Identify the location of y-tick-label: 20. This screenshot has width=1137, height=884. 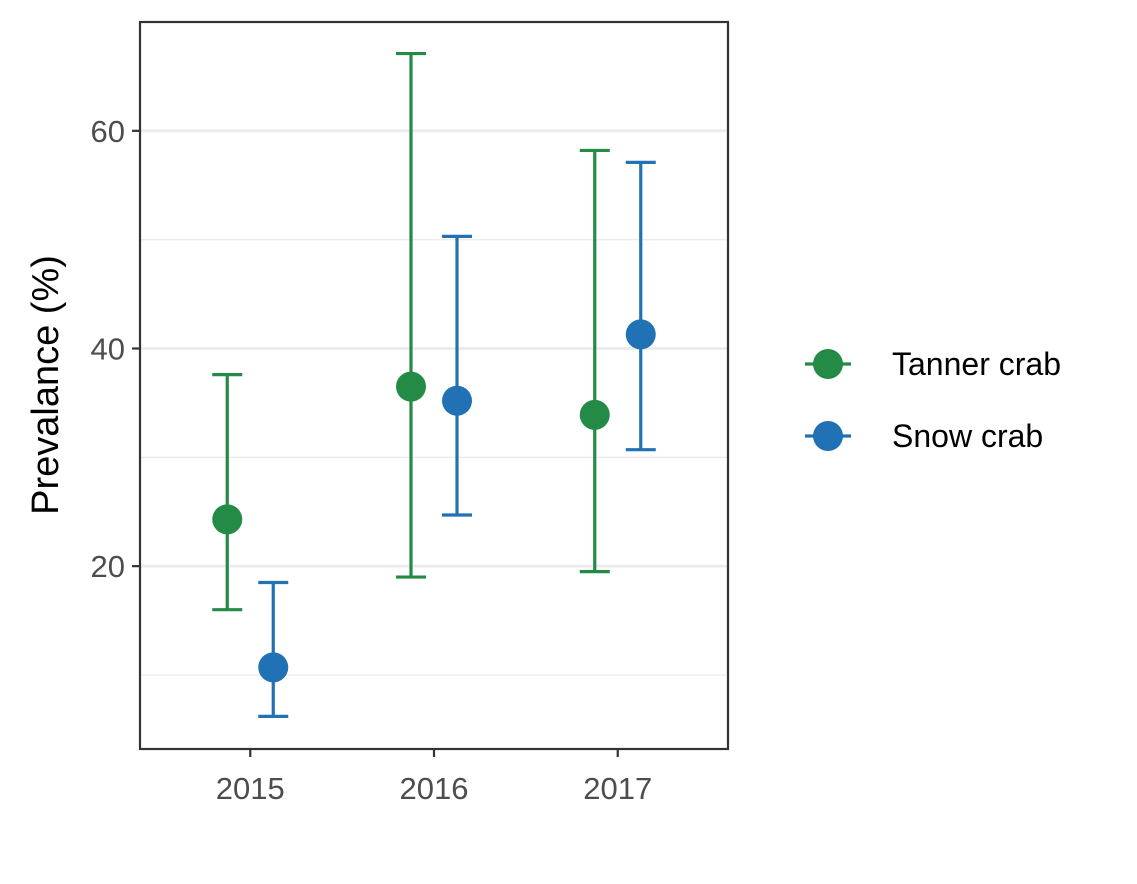
(108, 566).